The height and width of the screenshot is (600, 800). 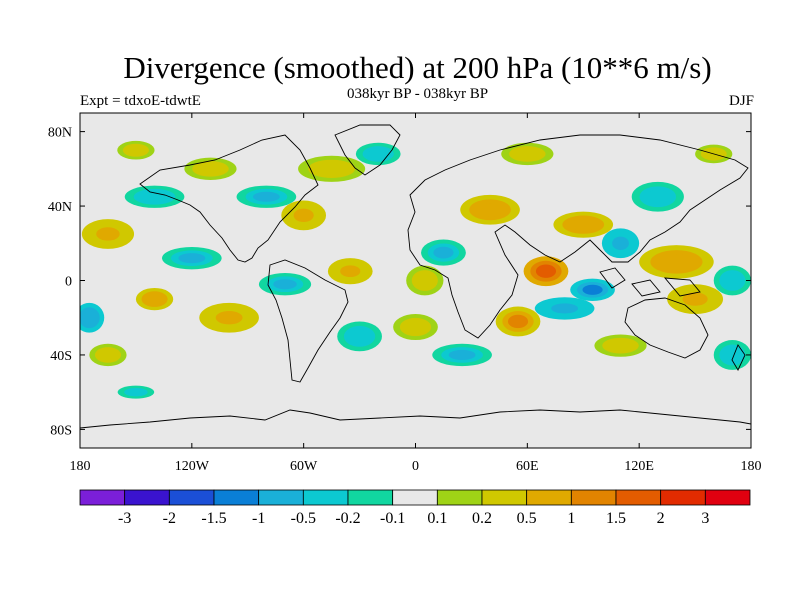 I want to click on colorbar-label: 1.5, so click(x=616, y=518).